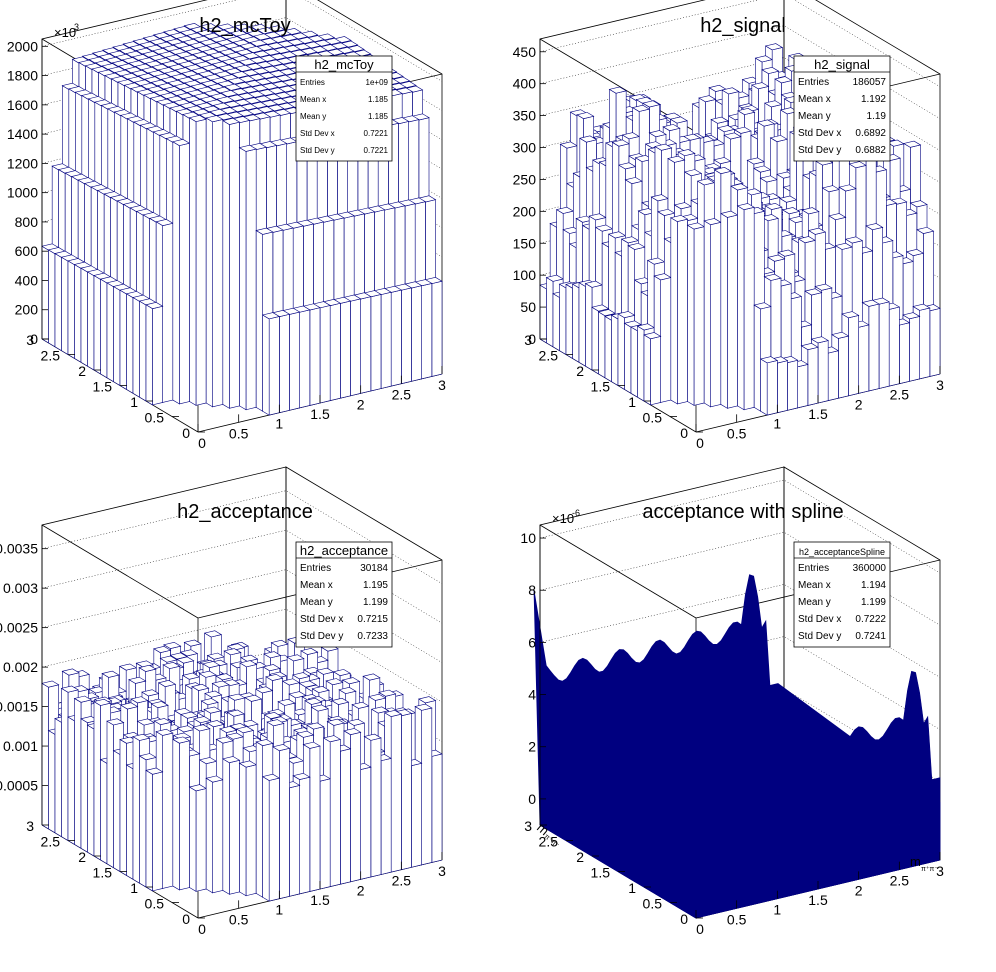 The image size is (996, 972). What do you see at coordinates (378, 99) in the screenshot?
I see `stats-row-value: 1.185` at bounding box center [378, 99].